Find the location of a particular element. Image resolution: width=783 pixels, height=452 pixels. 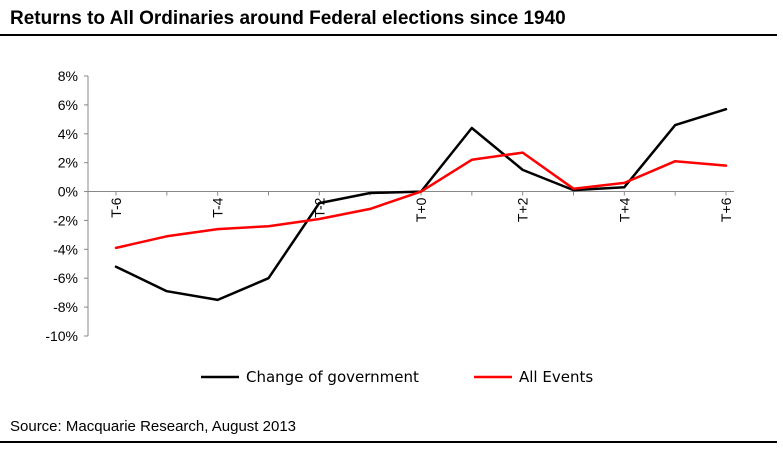

y-tick-label: 2% is located at coordinates (68, 163).